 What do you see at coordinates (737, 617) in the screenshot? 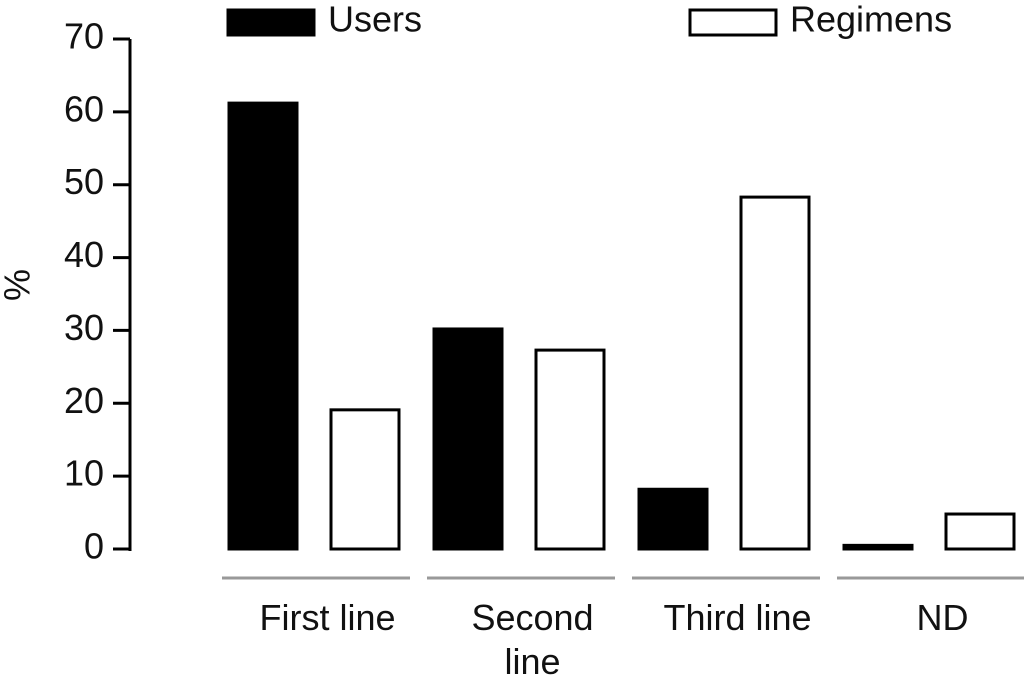
I see `x-tick-label: Third line` at bounding box center [737, 617].